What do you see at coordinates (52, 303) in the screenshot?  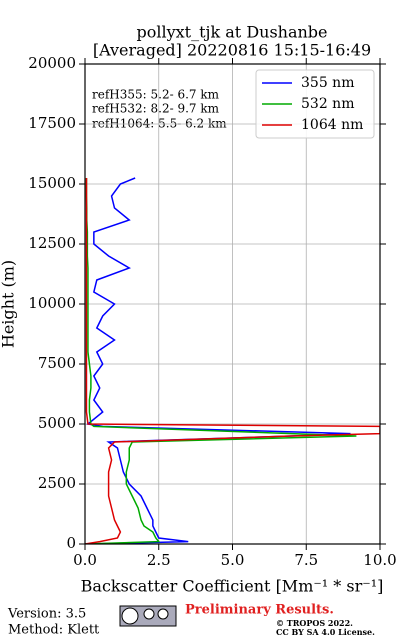 I see `y-tick-label: 10000` at bounding box center [52, 303].